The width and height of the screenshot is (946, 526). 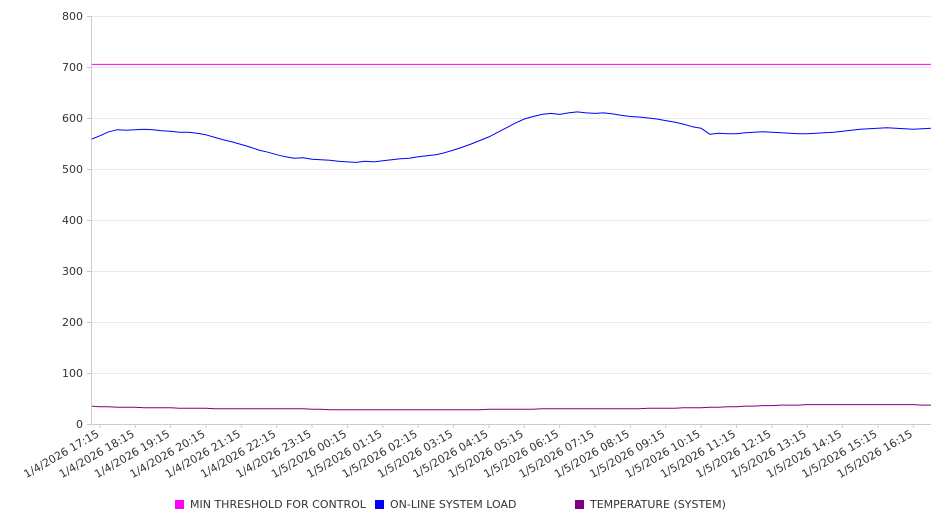 I want to click on legend-swatch-temperature, so click(x=579, y=504).